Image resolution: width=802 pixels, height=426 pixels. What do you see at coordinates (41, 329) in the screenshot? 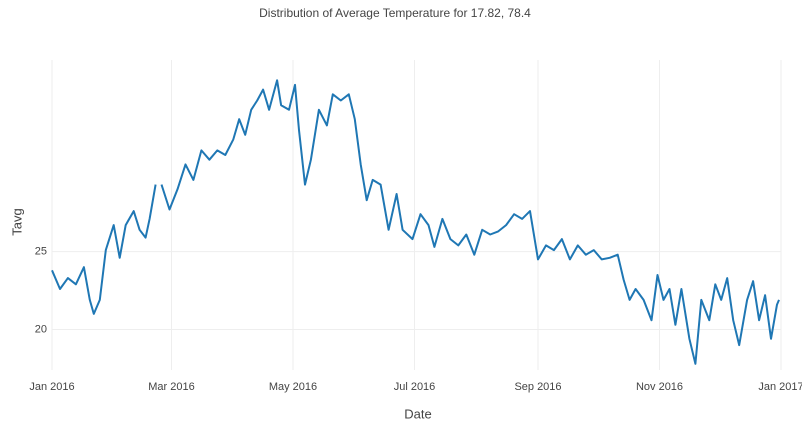
I see `y-tick-label: 20` at bounding box center [41, 329].